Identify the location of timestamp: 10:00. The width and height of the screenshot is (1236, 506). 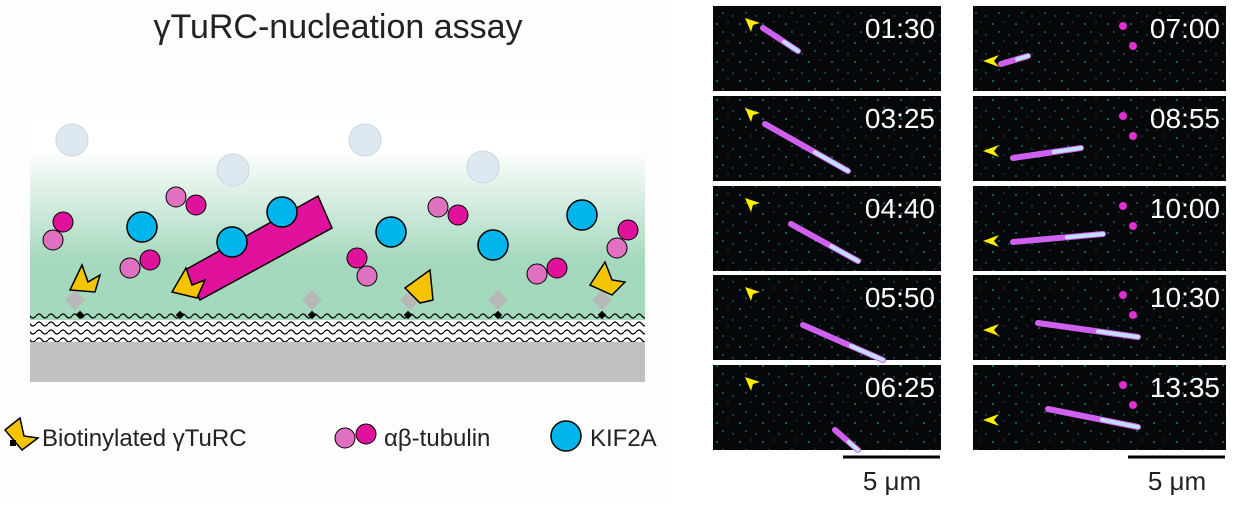
(1185, 208).